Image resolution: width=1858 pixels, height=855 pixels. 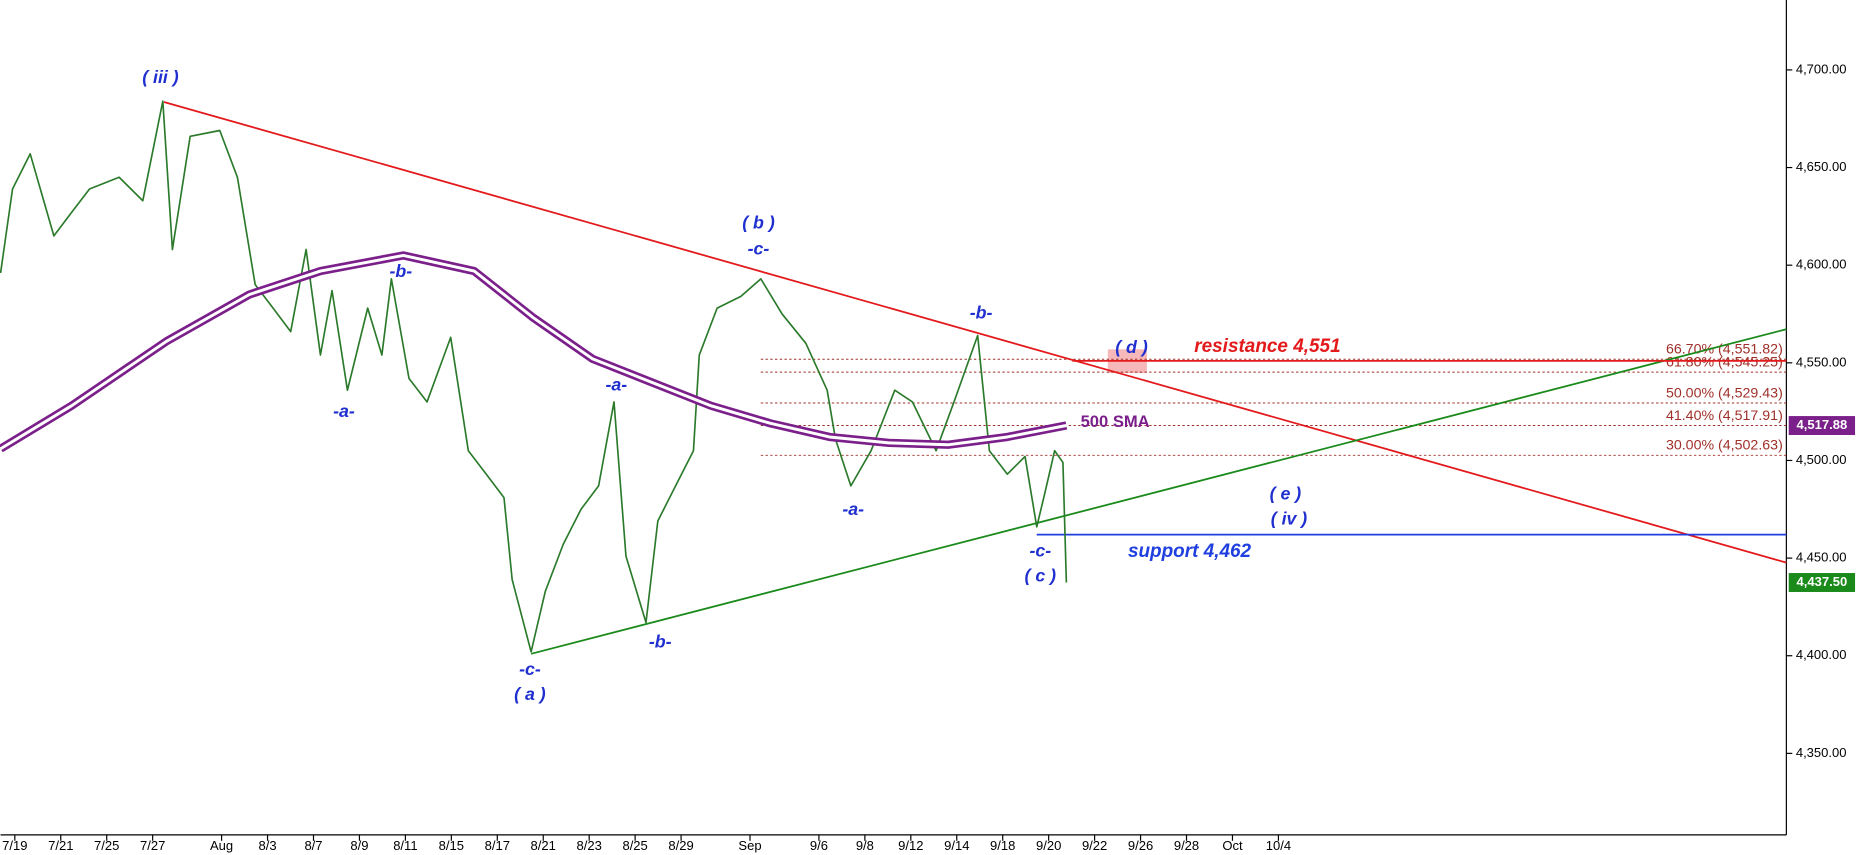 I want to click on x-tick-label: 9/22, so click(x=1094, y=845).